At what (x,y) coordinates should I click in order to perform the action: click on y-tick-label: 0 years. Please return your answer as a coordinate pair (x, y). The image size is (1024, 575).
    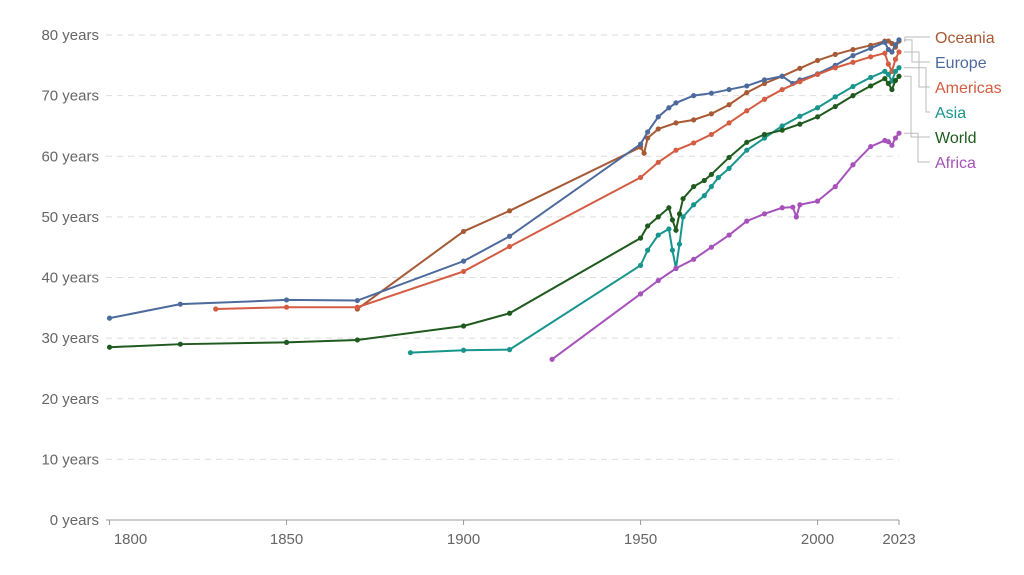
    Looking at the image, I should click on (74, 520).